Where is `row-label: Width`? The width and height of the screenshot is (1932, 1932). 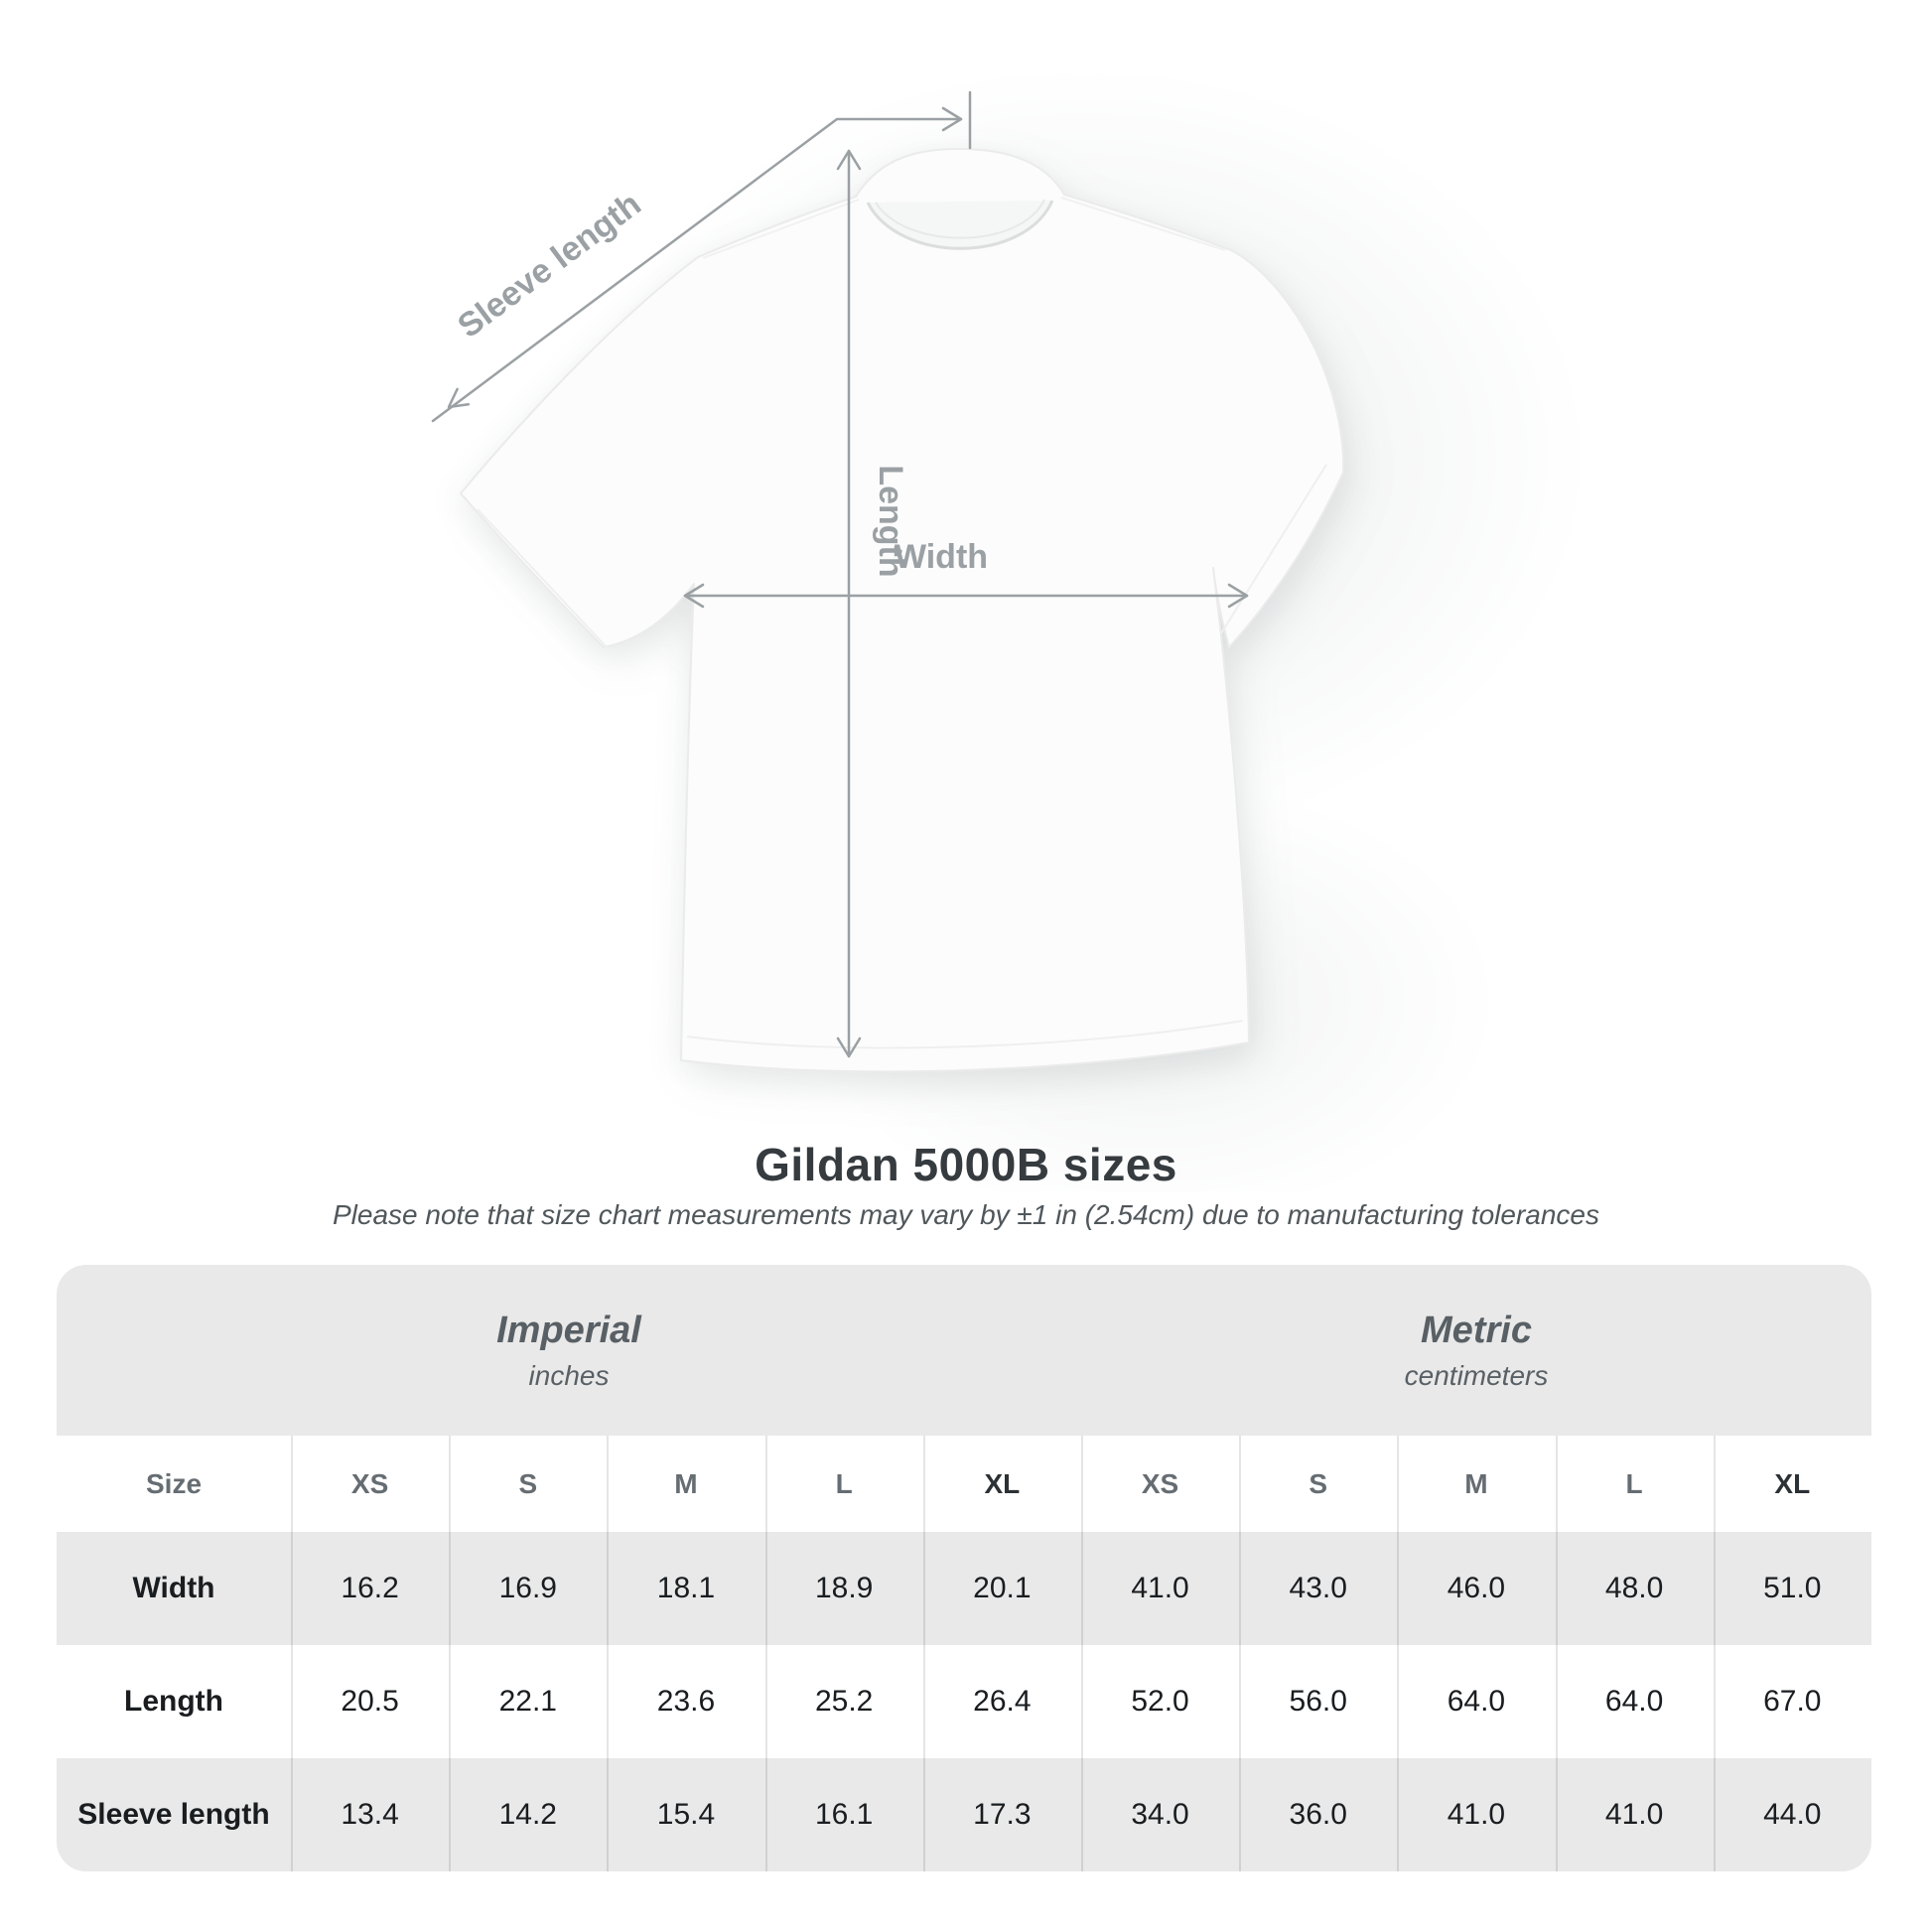 row-label: Width is located at coordinates (173, 1588).